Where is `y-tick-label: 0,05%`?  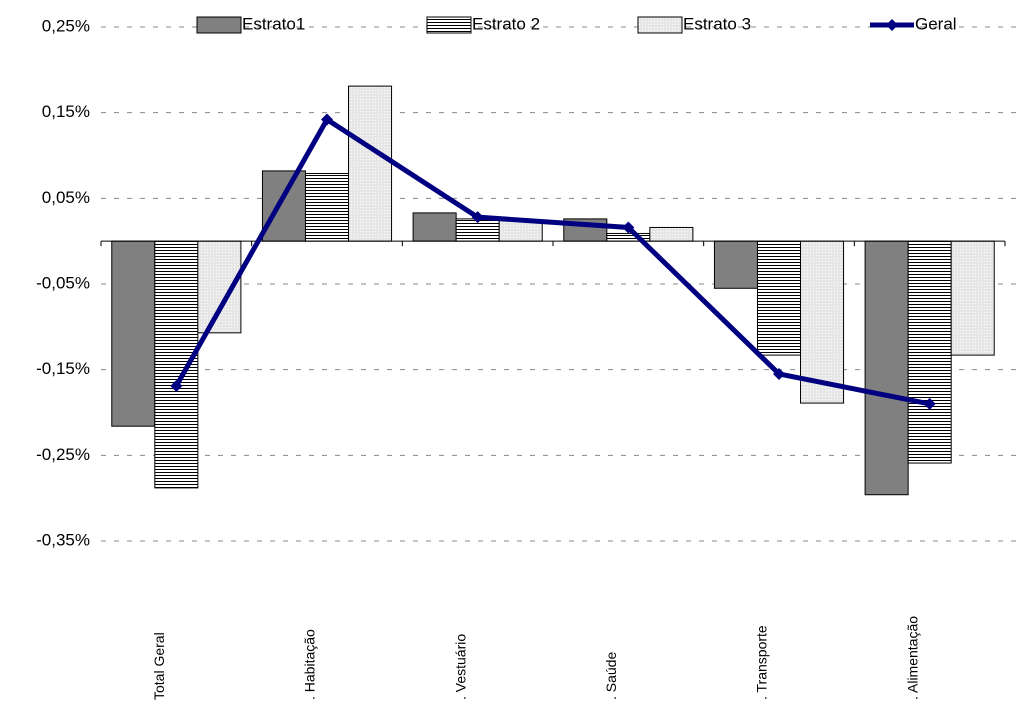
y-tick-label: 0,05% is located at coordinates (66, 197).